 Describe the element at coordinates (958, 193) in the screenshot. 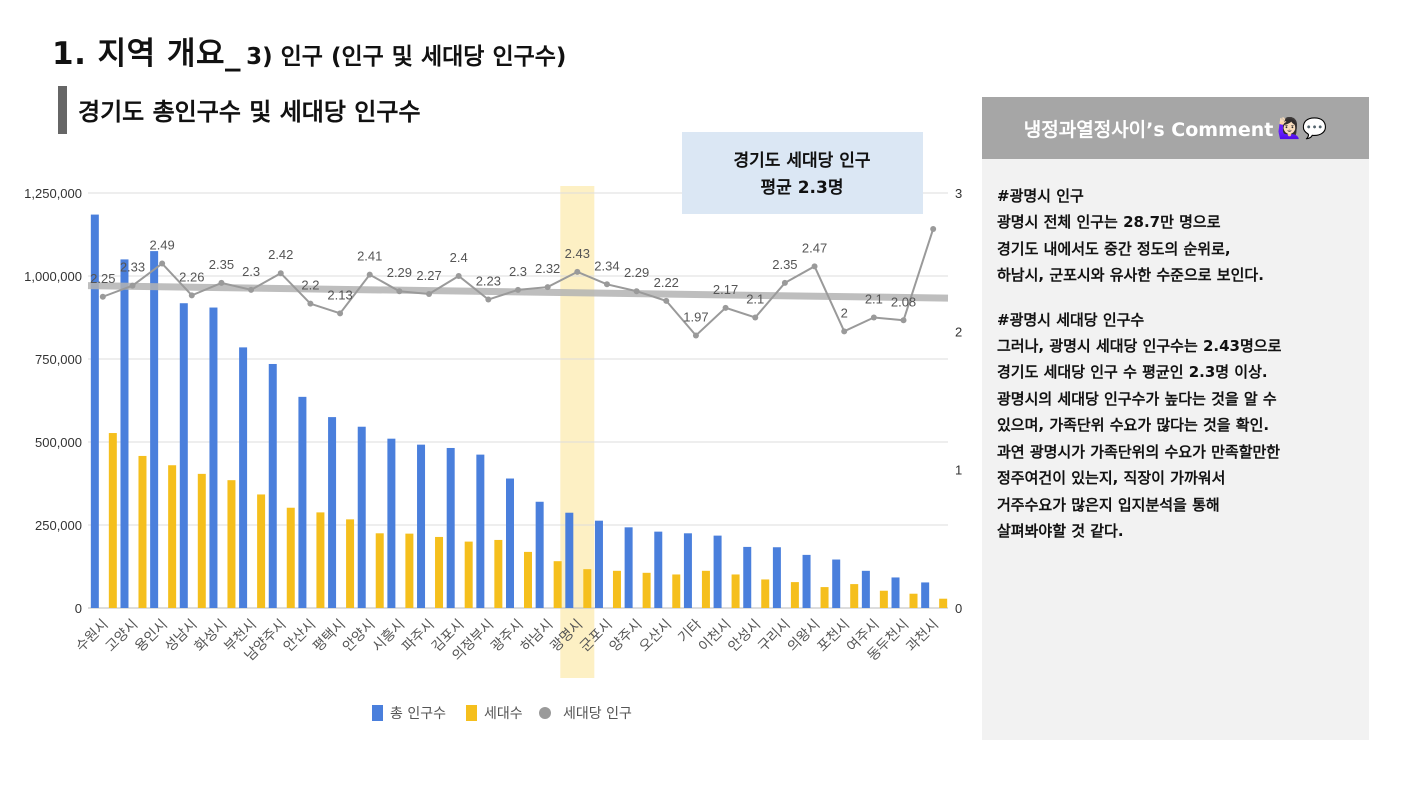

I see `y-right-tick: 3` at that location.